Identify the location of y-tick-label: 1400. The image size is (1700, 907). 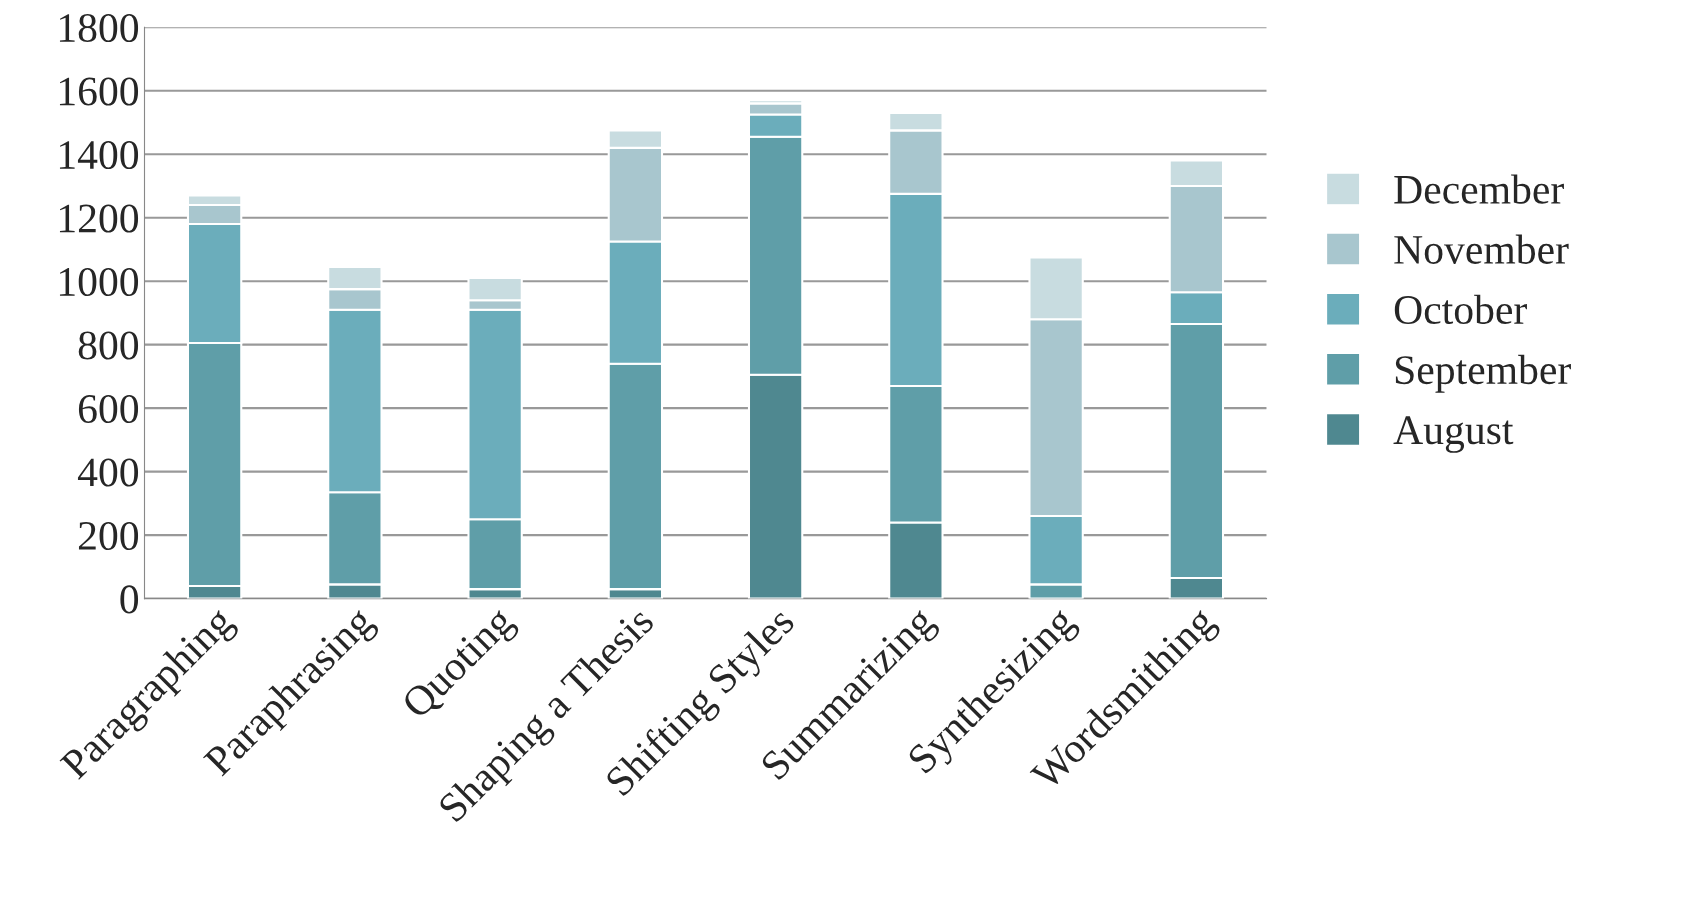
(99, 155).